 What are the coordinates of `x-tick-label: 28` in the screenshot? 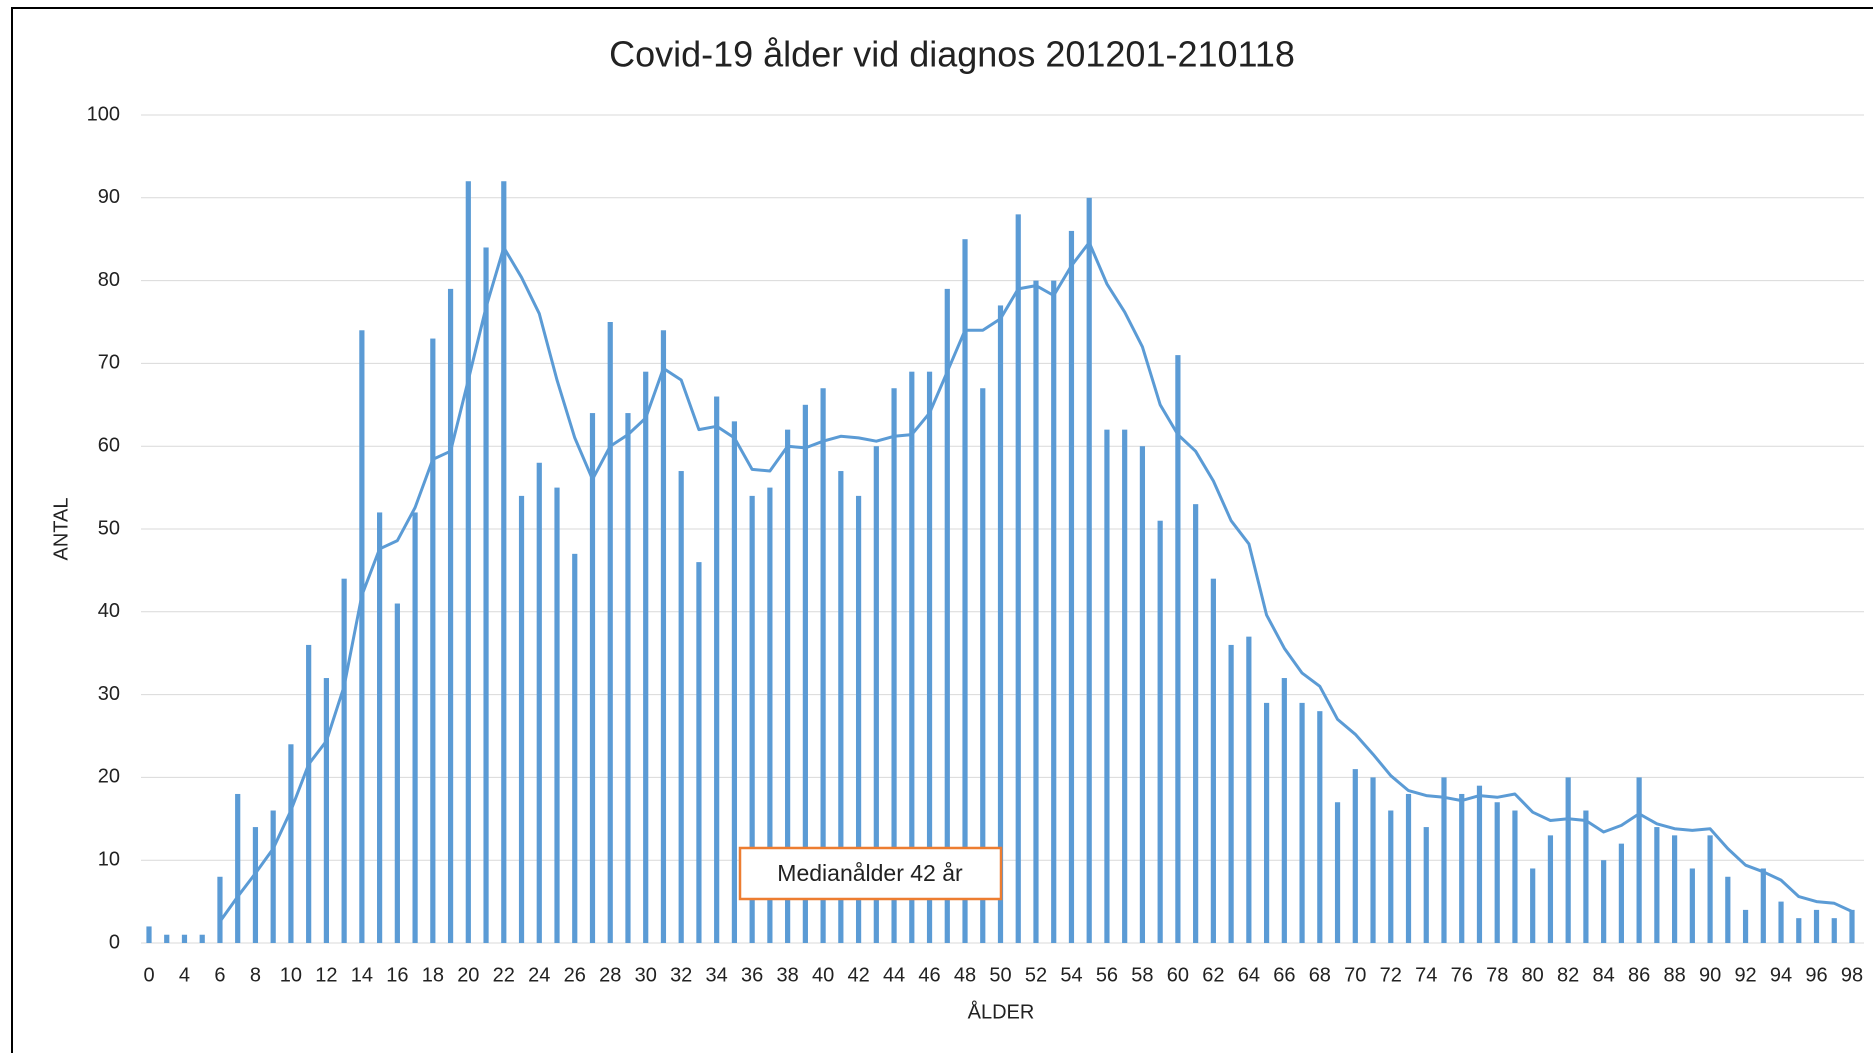 It's located at (610, 975).